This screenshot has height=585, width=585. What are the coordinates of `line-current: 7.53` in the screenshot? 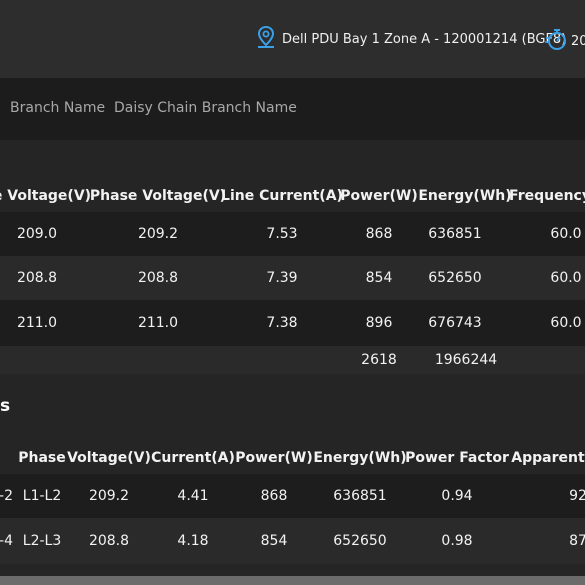 It's located at (282, 234).